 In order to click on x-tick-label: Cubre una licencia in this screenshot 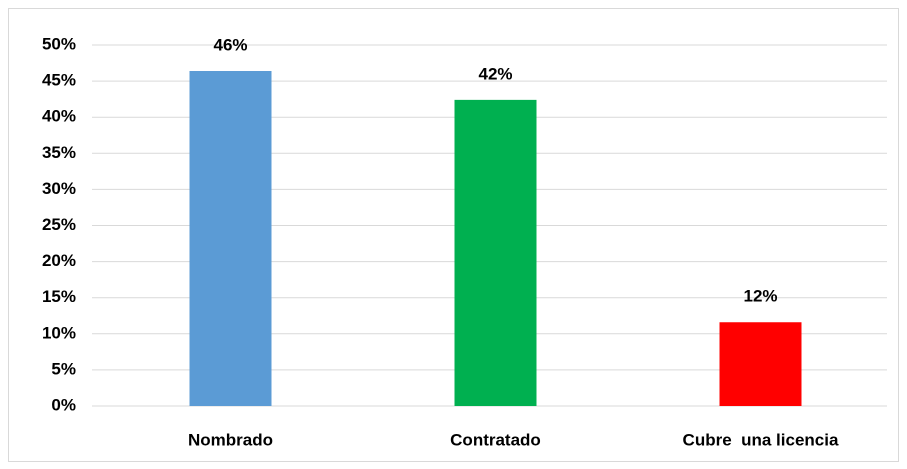, I will do `click(761, 439)`.